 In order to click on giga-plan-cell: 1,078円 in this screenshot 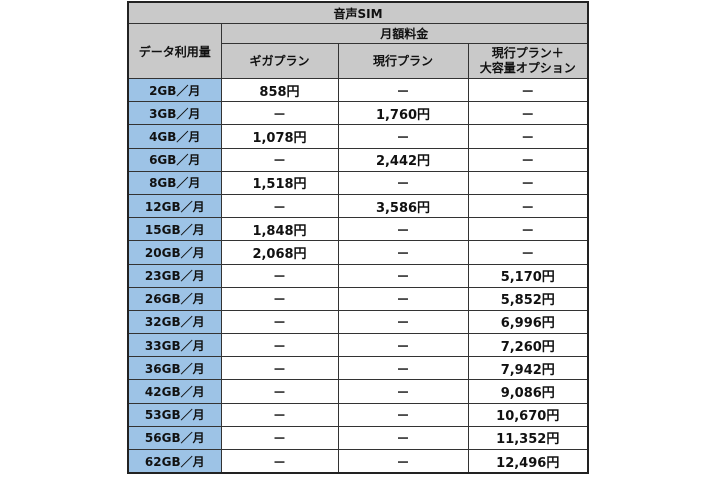, I will do `click(279, 136)`.